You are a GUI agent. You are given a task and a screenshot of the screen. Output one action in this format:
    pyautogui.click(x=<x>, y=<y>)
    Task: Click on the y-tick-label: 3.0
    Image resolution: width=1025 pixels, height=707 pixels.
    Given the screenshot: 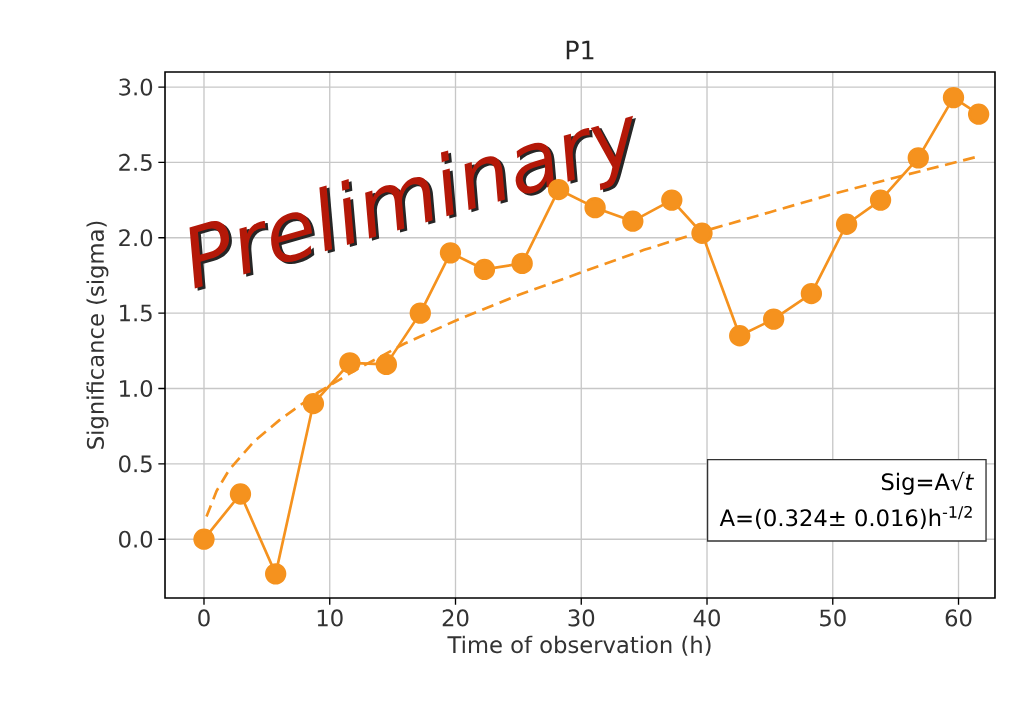 What is the action you would take?
    pyautogui.click(x=136, y=87)
    